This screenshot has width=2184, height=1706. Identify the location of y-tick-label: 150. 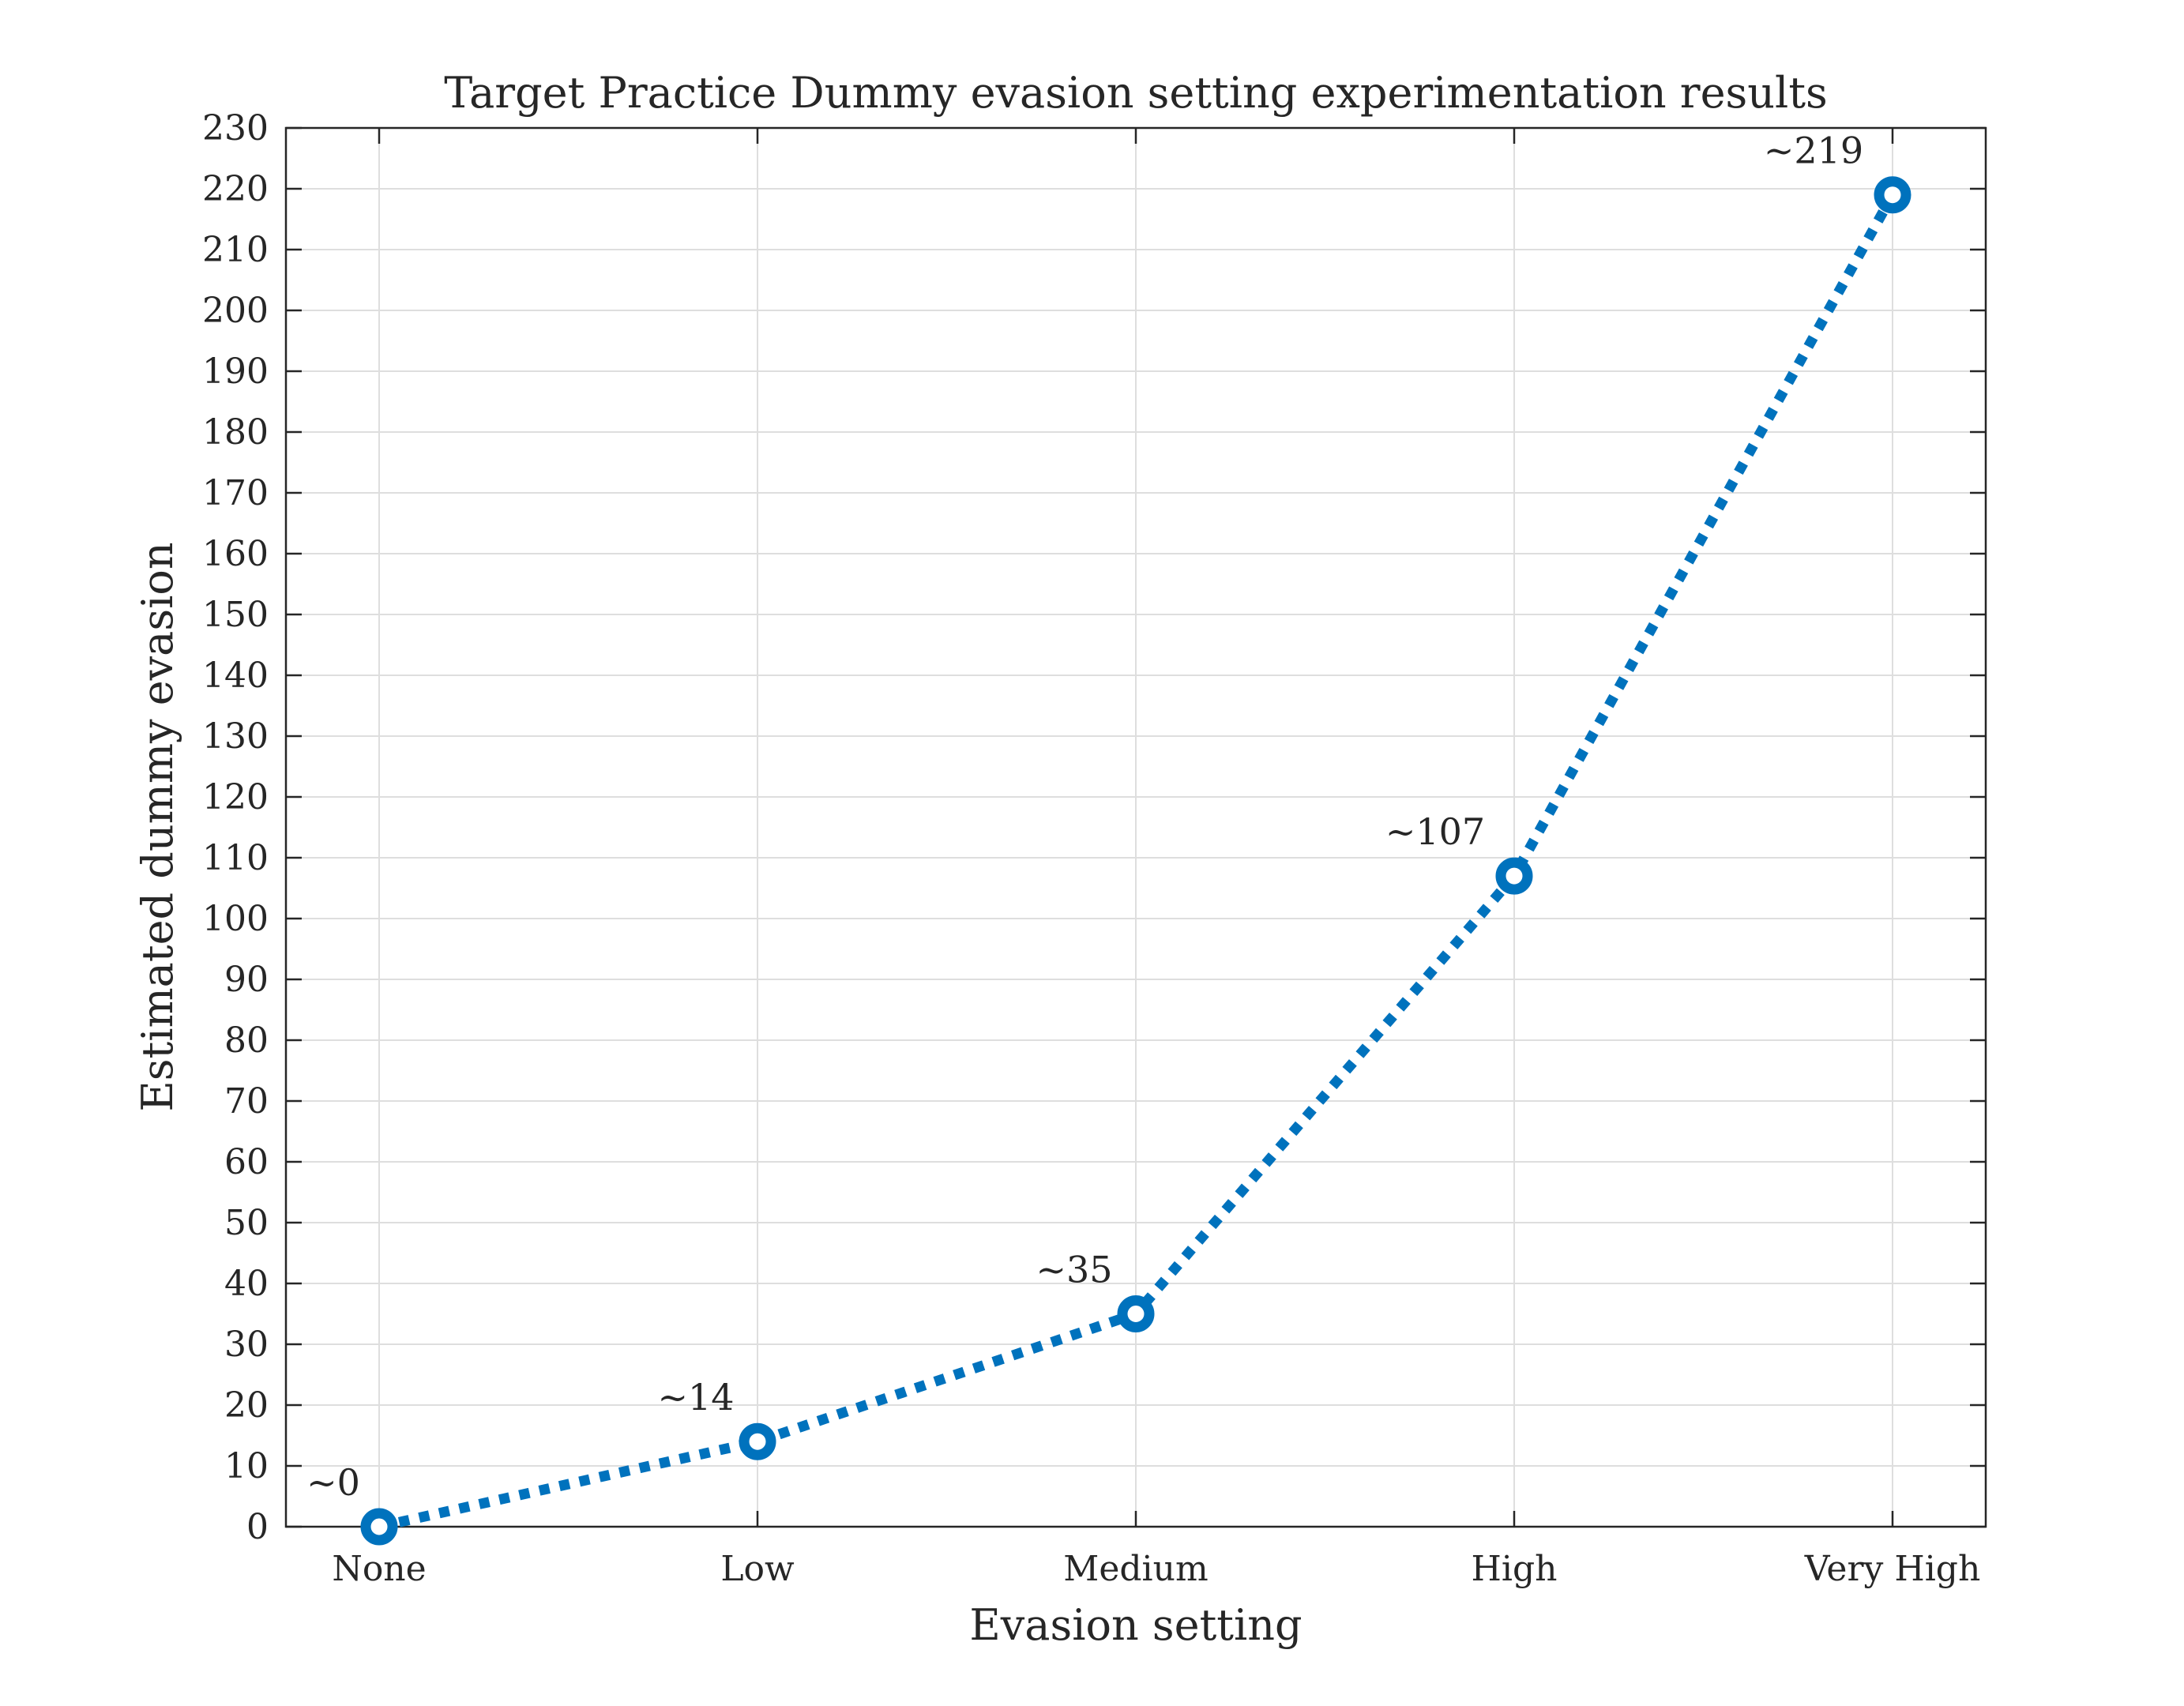
(235, 615).